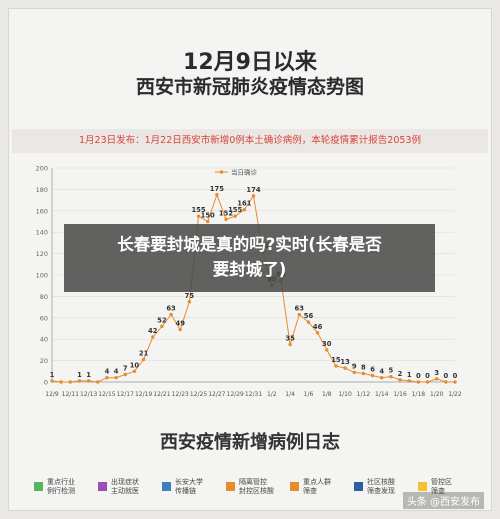  What do you see at coordinates (290, 339) in the screenshot?
I see `data-label: 35` at bounding box center [290, 339].